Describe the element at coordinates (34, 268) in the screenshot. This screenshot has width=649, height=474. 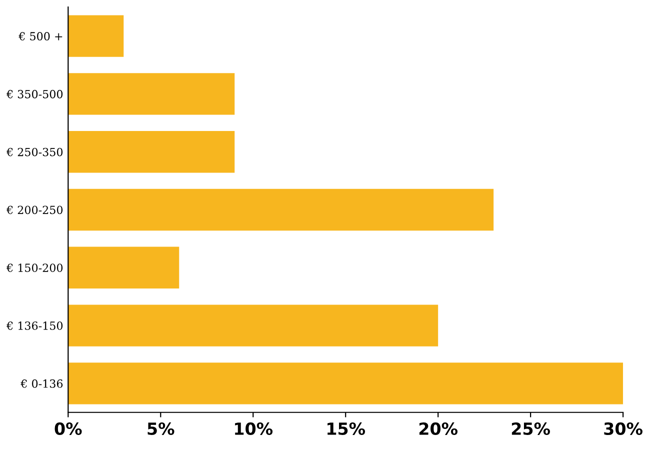
I see `y-tick-label: € 150-200` at that location.